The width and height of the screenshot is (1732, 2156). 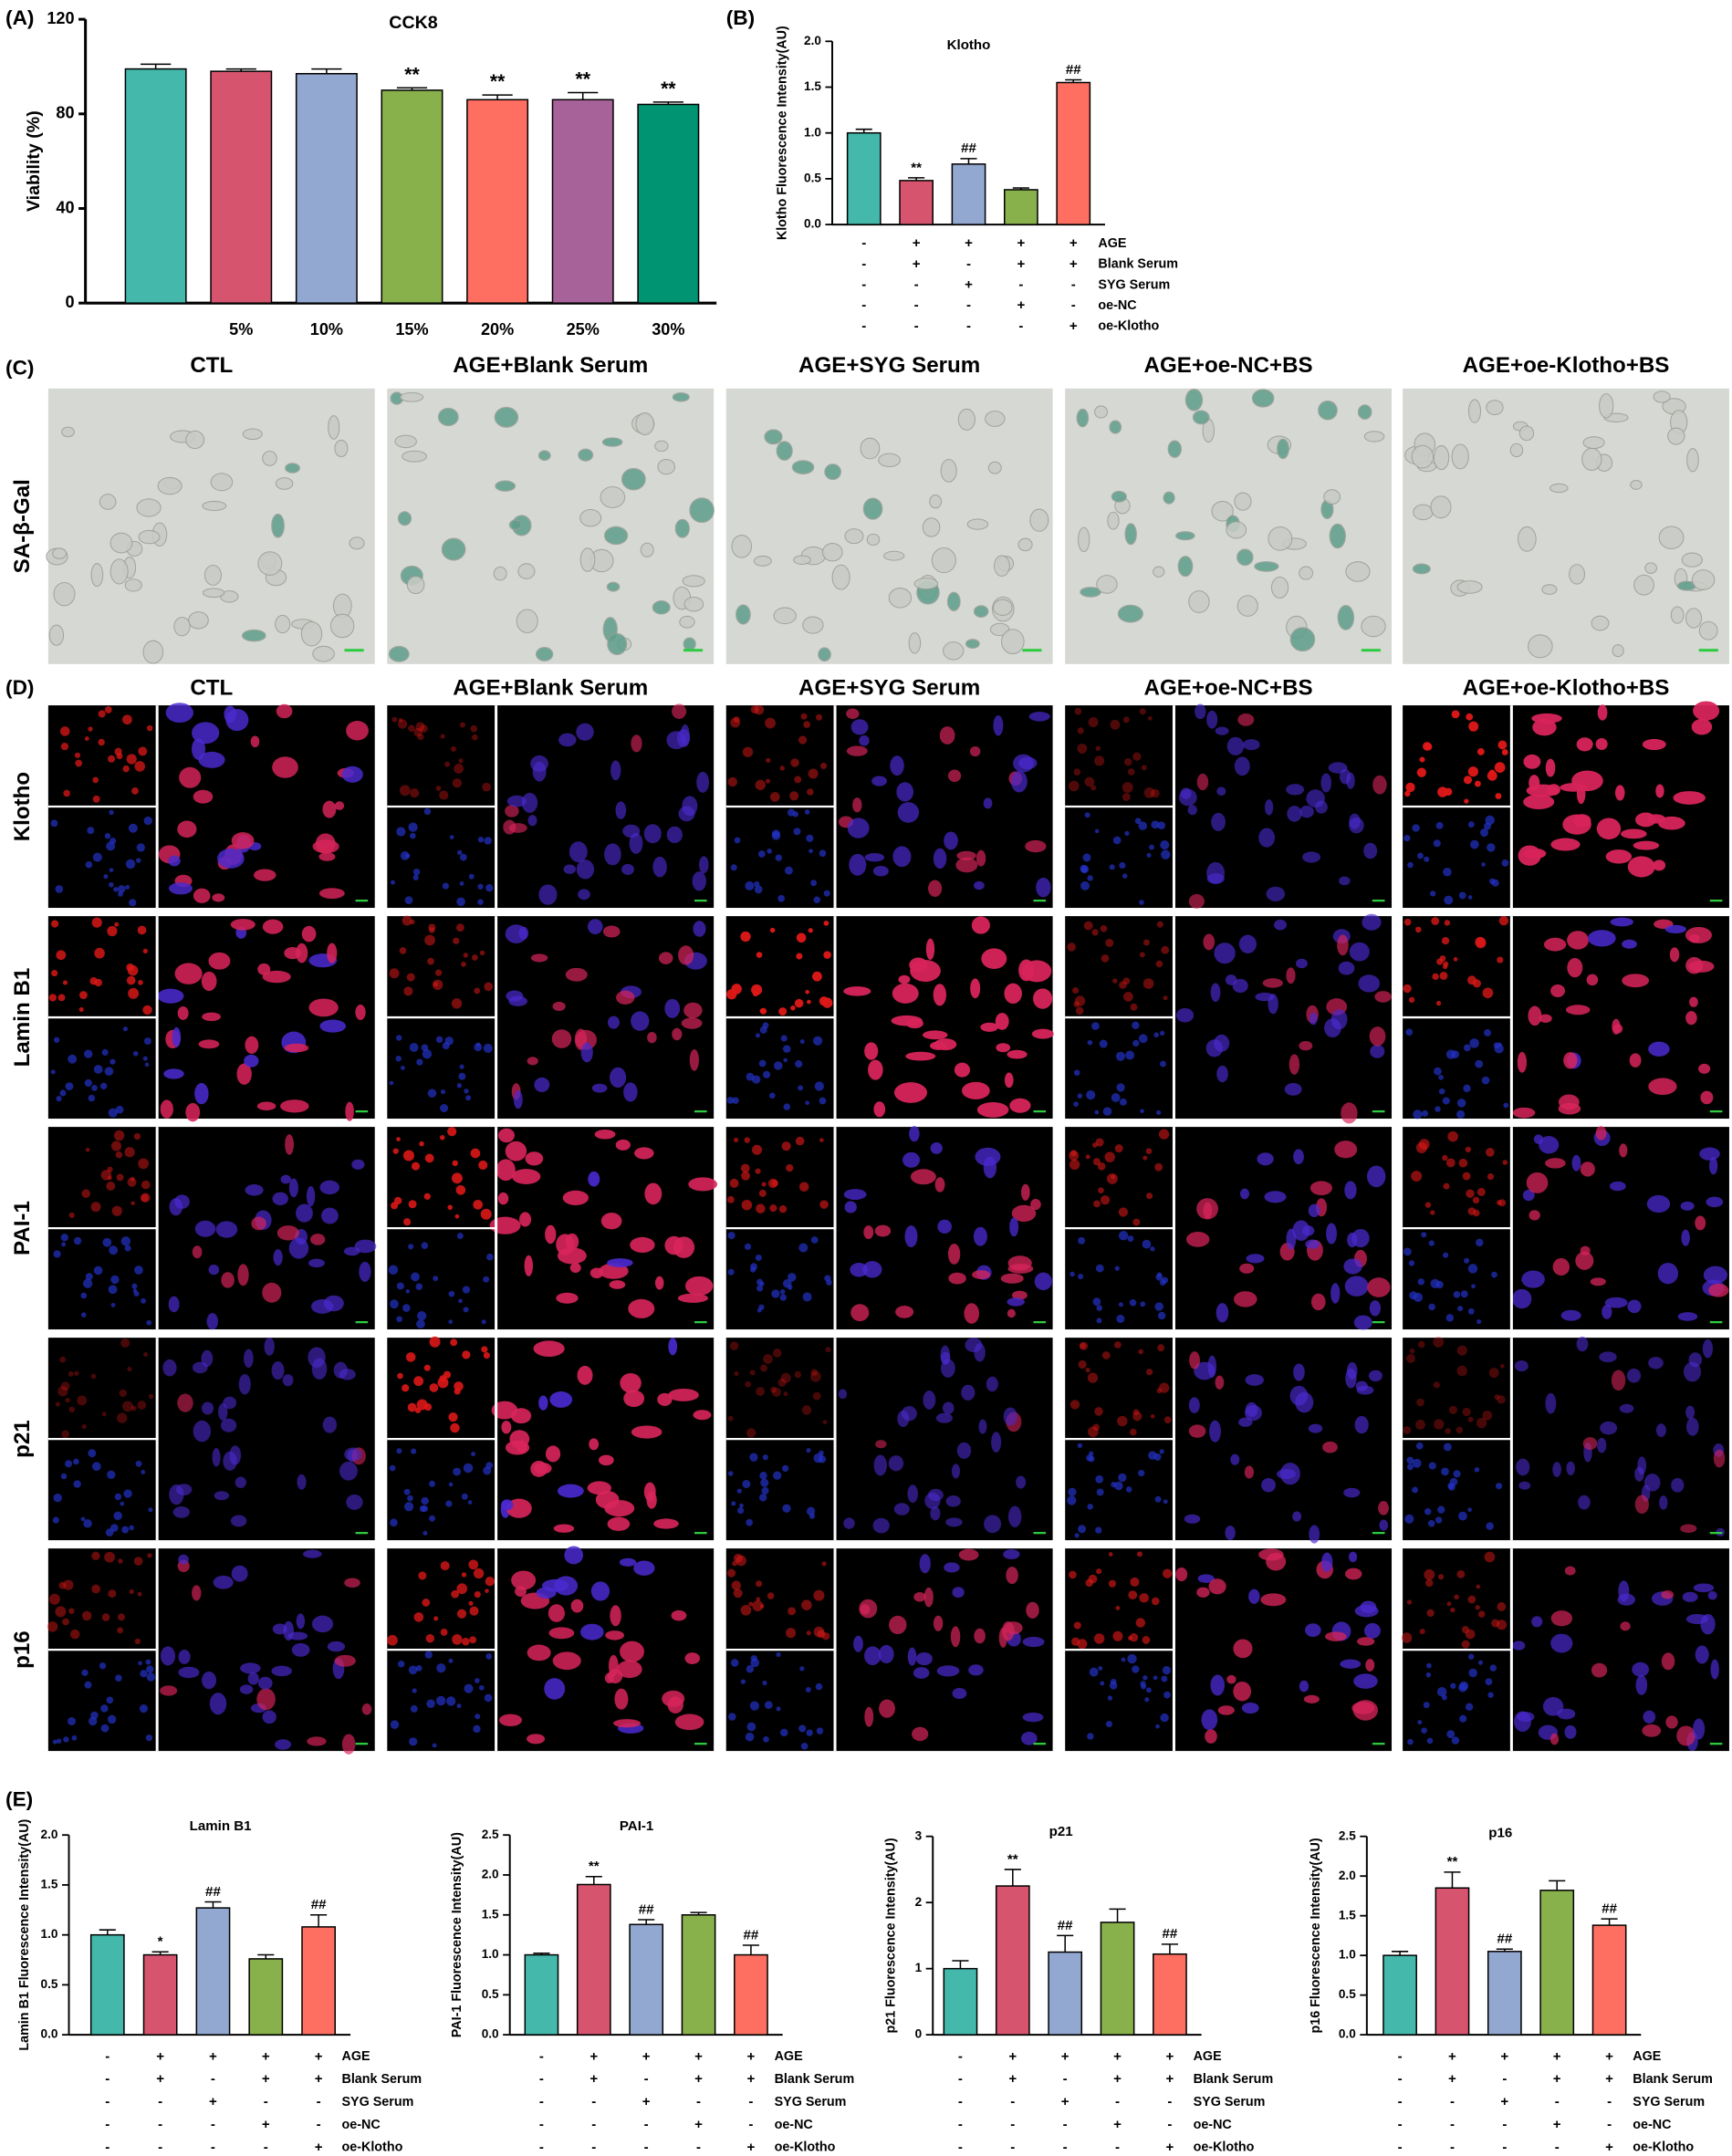 I want to click on y-axis-label: p21 Fluorescence Intensity(AU), so click(x=891, y=1936).